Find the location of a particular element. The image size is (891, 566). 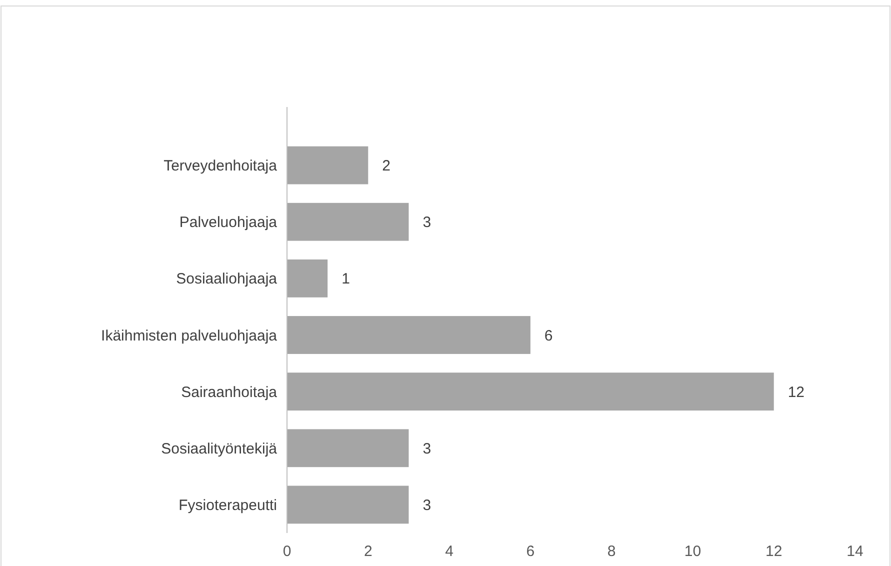

y-tick-label: Terveydenhoitaja is located at coordinates (221, 166).